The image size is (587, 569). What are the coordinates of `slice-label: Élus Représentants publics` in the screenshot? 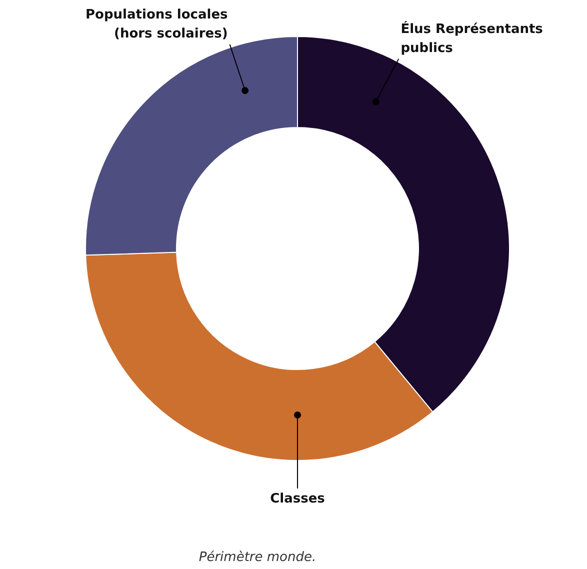 It's located at (472, 38).